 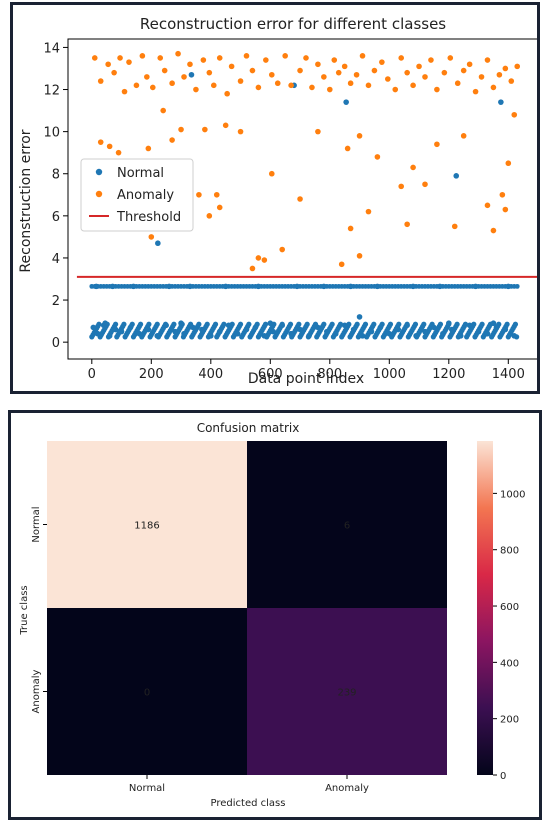 I want to click on y-axis-label: Reconstruction error, so click(x=26, y=200).